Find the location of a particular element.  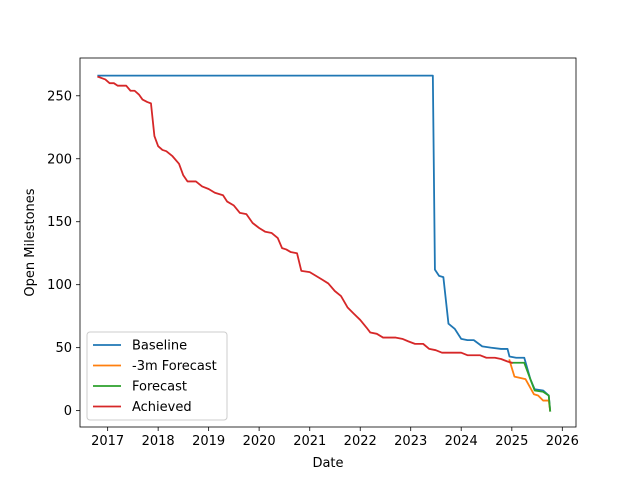

x-tick-label: 2019 is located at coordinates (208, 441).